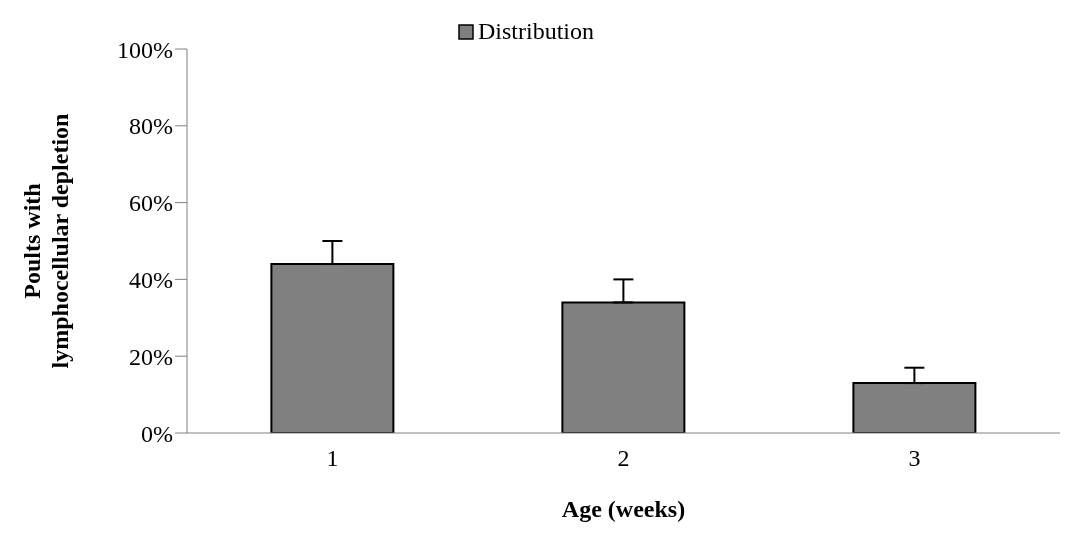  I want to click on y-tick-label: 60%, so click(151, 203).